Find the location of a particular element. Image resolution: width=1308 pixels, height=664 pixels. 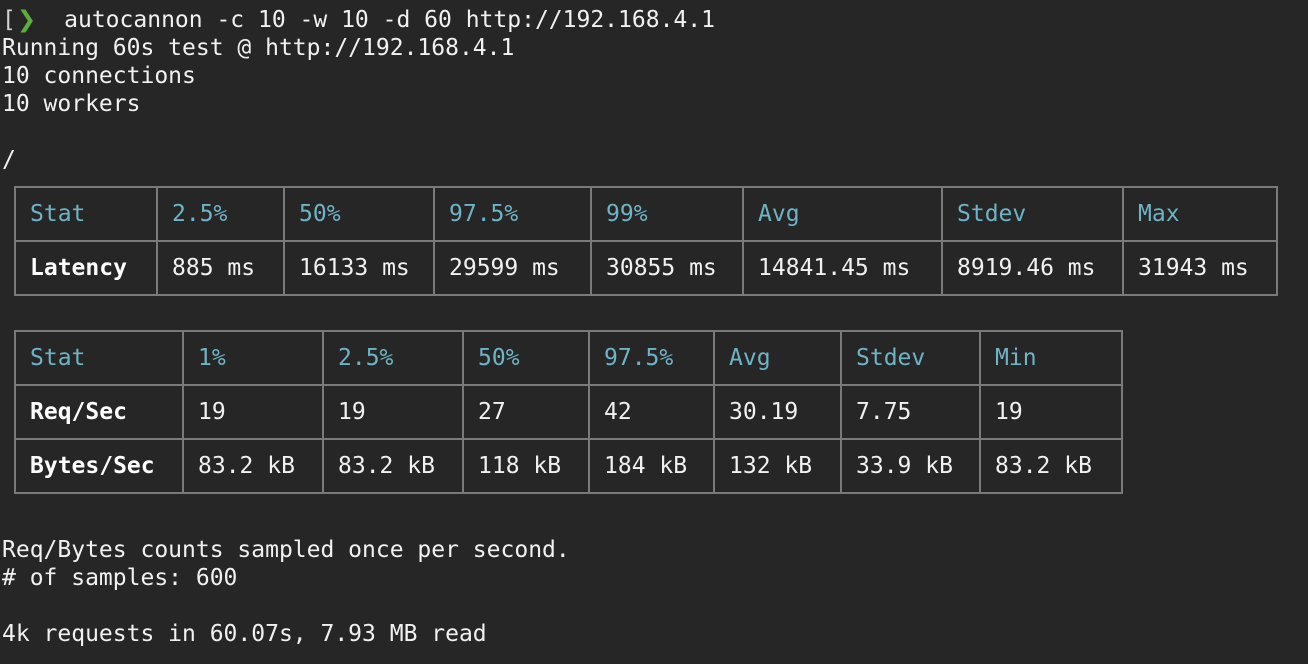

bytessec-value-stdev: 33.9 kB is located at coordinates (910, 466).